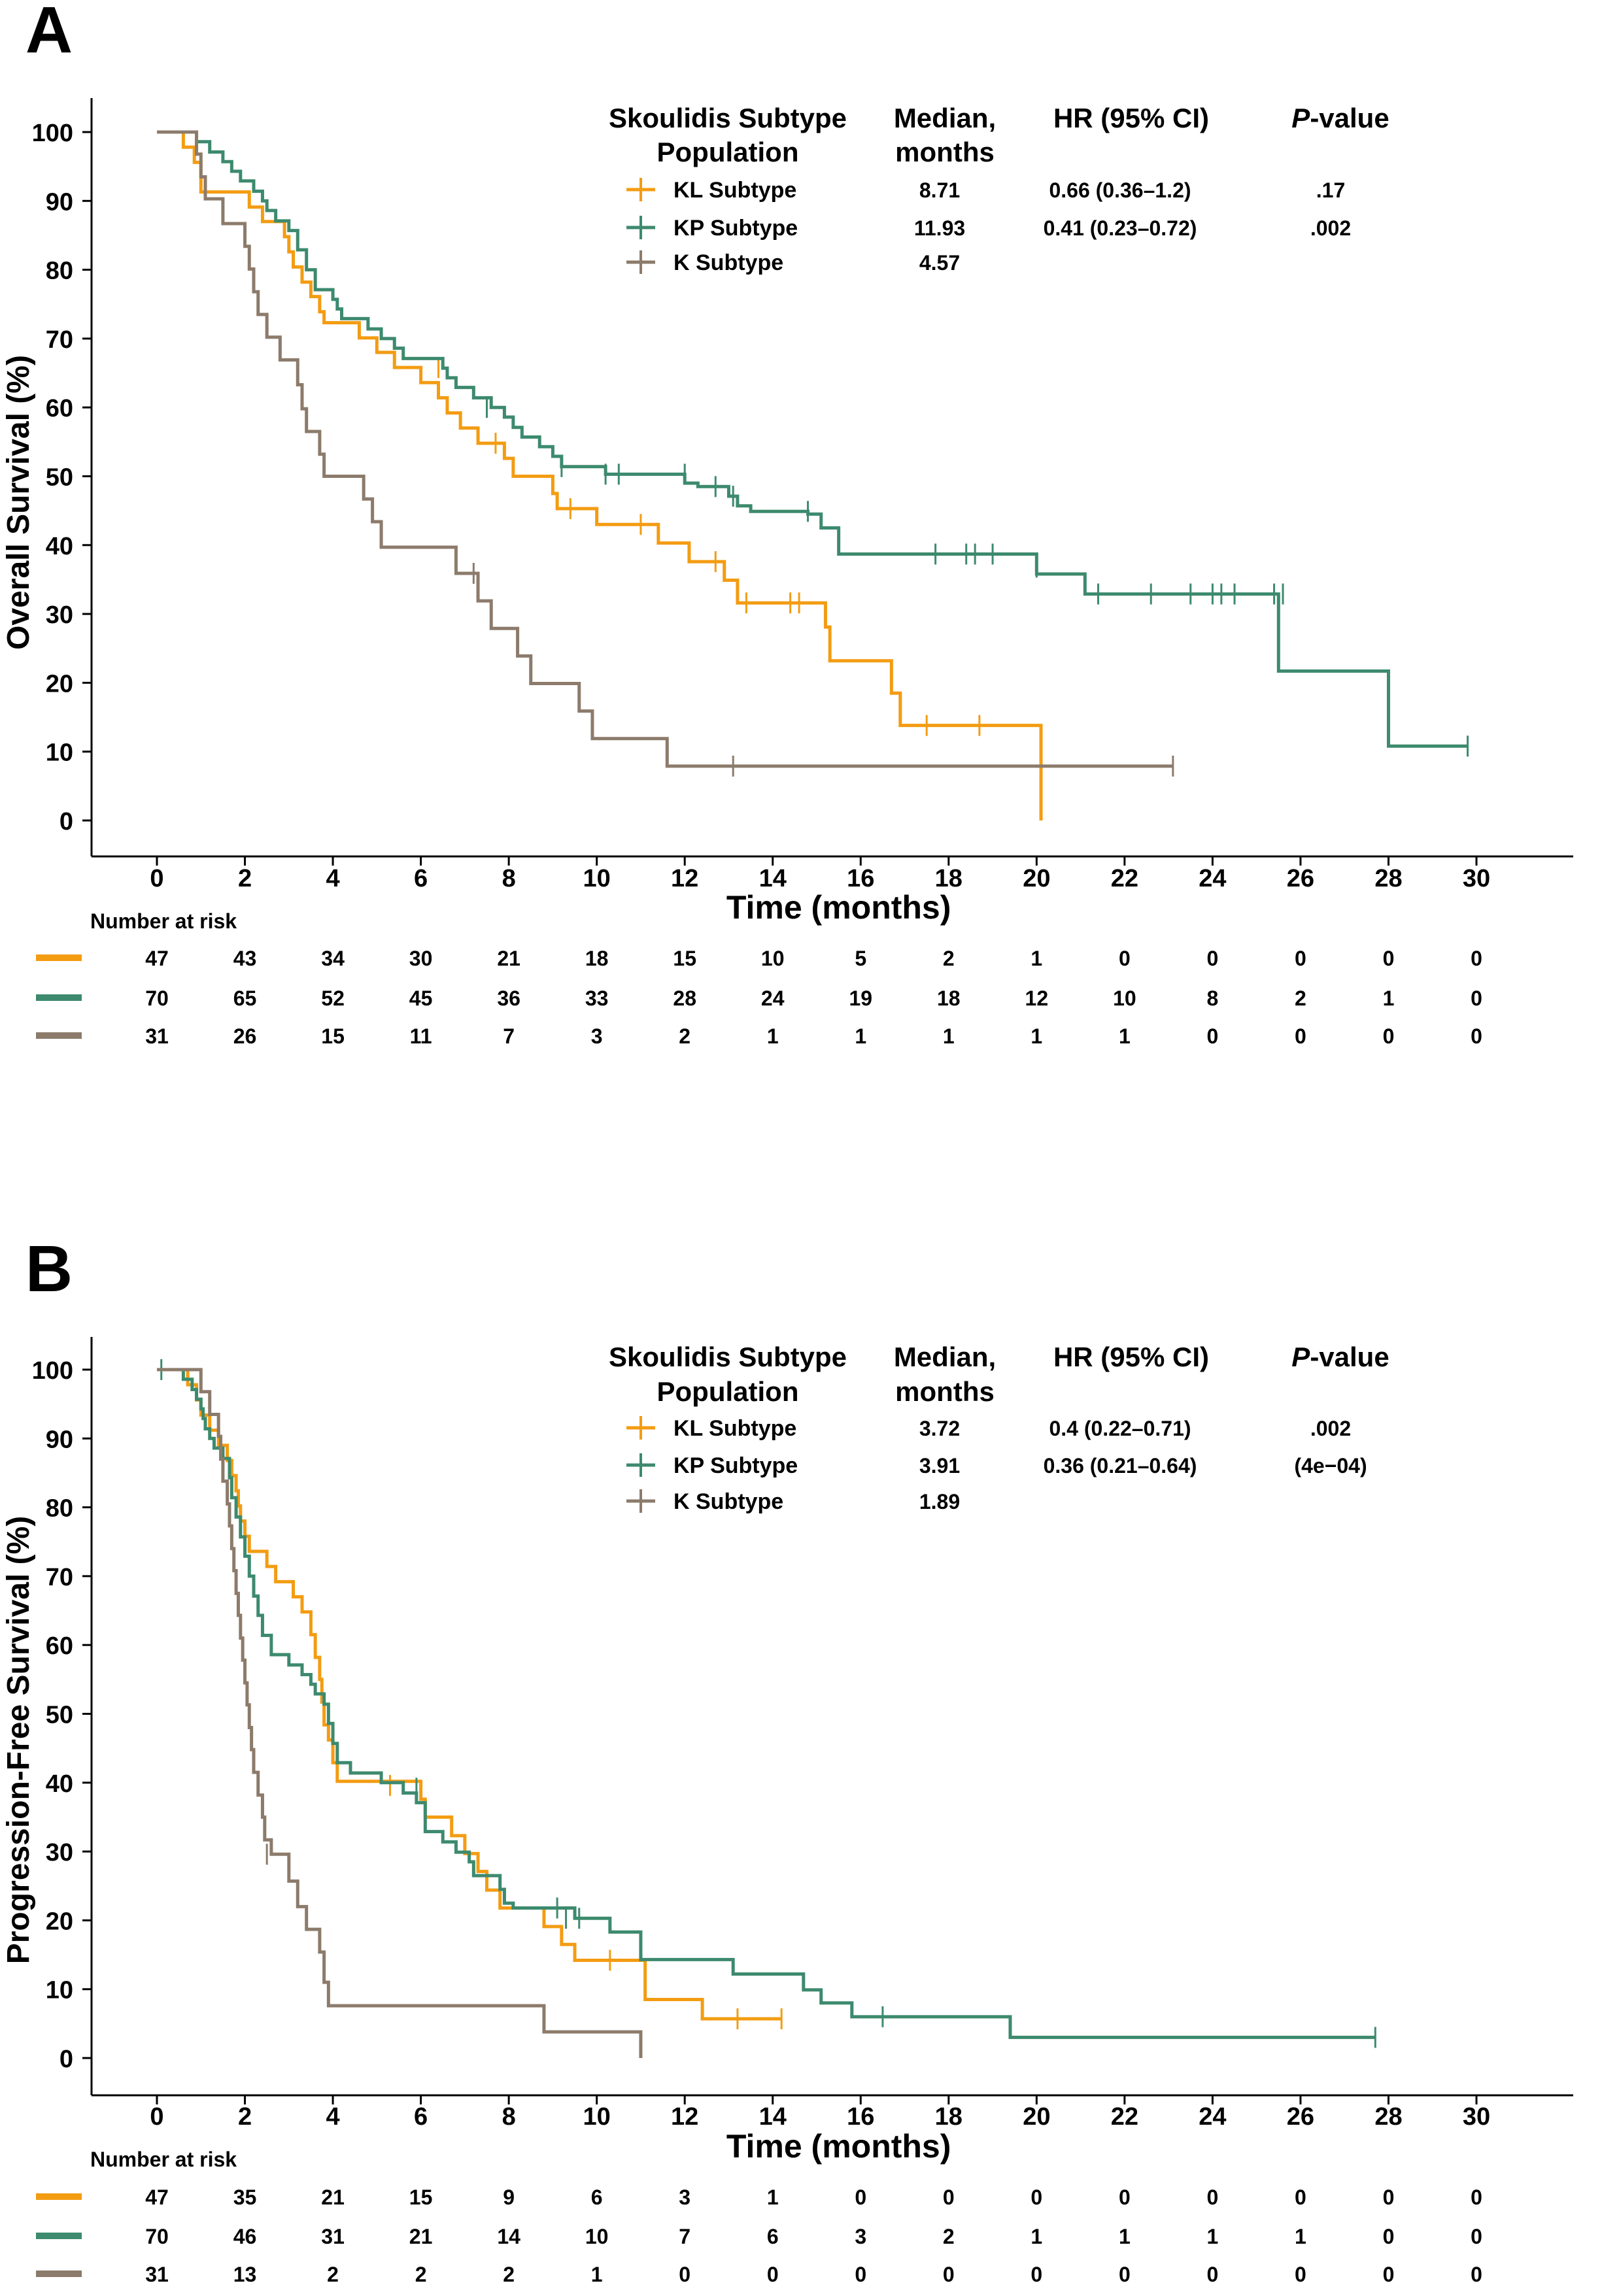 This screenshot has height=2296, width=1619. Describe the element at coordinates (1120, 1465) in the screenshot. I see `legend-hr-kp: 0.36 (0.21–0.64)` at that location.